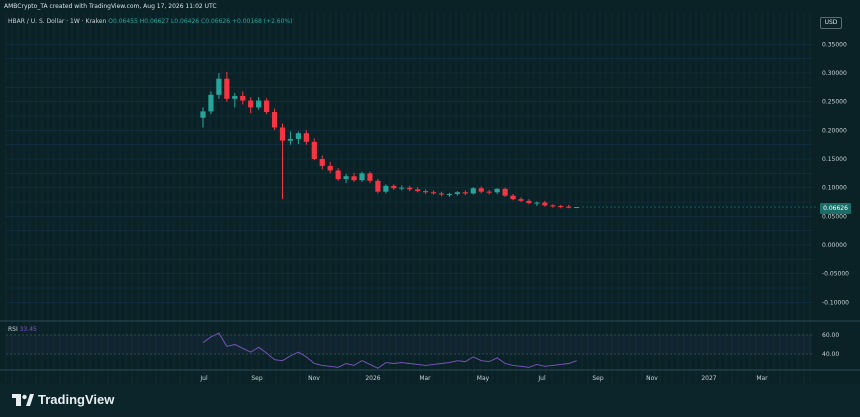 The image size is (860, 417). I want to click on x-tick-label: 2026, so click(372, 378).